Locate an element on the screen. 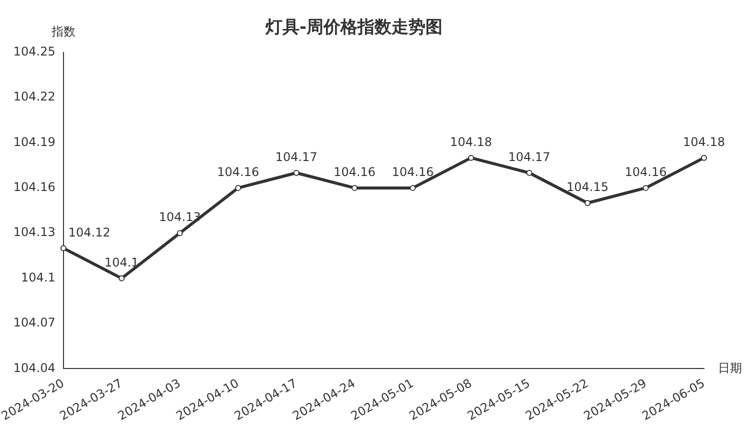 The image size is (752, 427). y-tick-label: 104.1 is located at coordinates (38, 277).